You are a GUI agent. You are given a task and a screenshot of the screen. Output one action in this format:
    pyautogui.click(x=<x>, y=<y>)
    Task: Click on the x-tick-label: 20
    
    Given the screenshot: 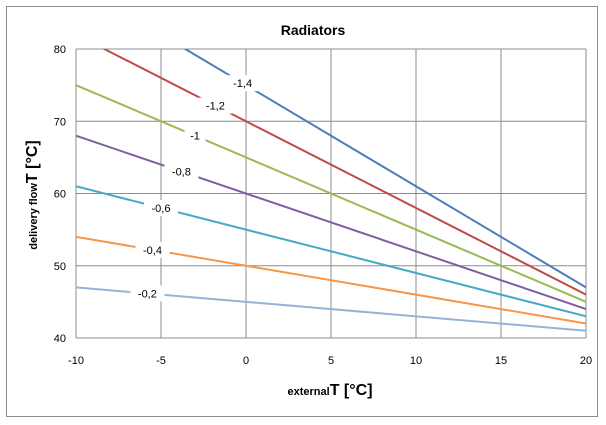 What is the action you would take?
    pyautogui.click(x=586, y=361)
    